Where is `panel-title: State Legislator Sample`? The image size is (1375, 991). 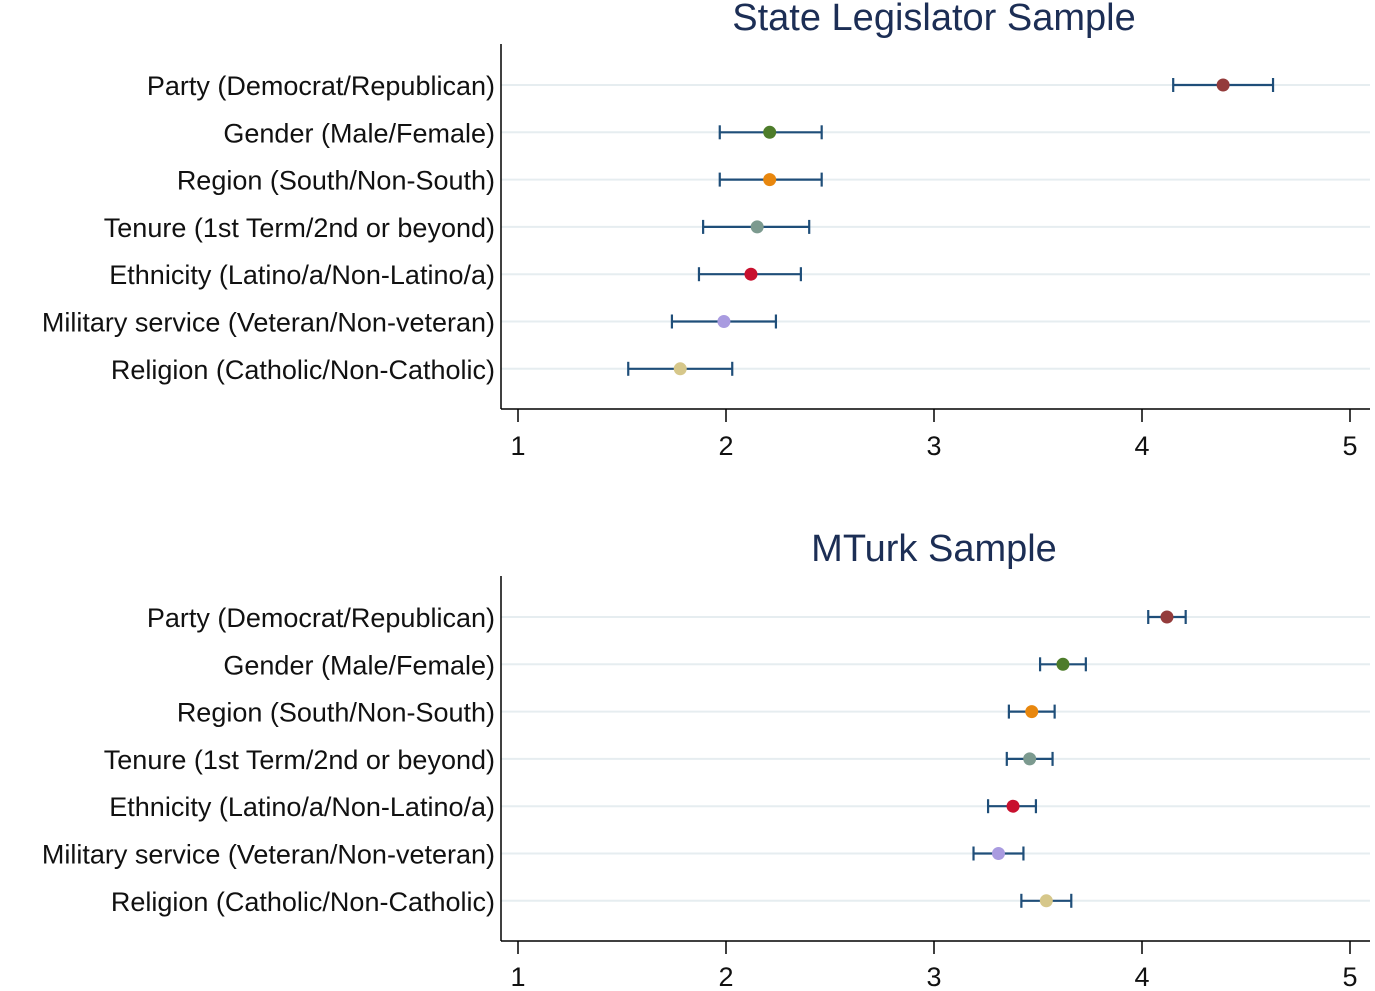
panel-title: State Legislator Sample is located at coordinates (933, 19).